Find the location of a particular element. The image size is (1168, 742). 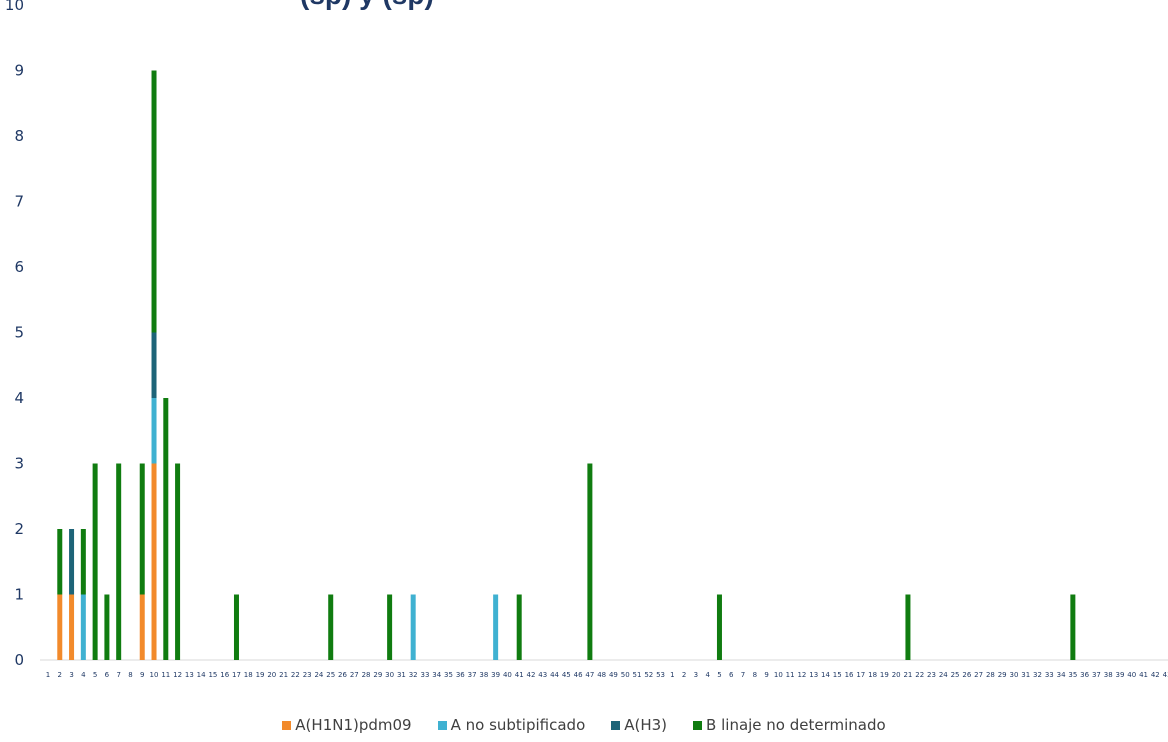

x-tick-label: 42 is located at coordinates (531, 675).